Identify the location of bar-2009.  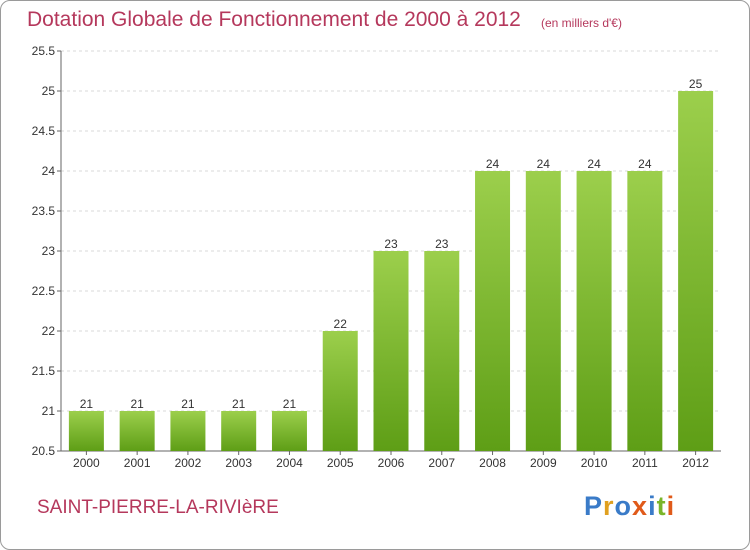
(543, 311).